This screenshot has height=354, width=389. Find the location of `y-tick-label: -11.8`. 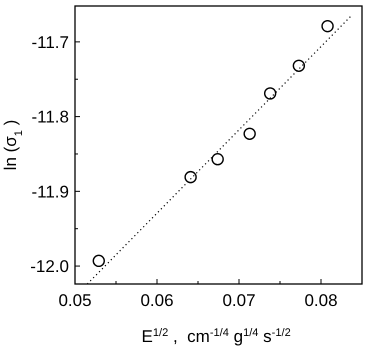

y-tick-label: -11.8 is located at coordinates (50, 117).